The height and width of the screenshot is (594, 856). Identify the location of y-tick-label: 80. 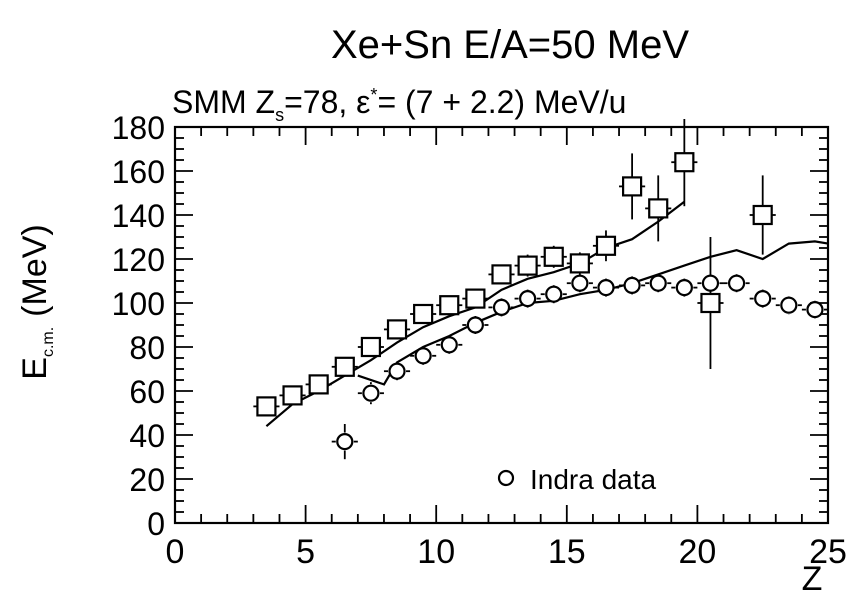
(147, 348).